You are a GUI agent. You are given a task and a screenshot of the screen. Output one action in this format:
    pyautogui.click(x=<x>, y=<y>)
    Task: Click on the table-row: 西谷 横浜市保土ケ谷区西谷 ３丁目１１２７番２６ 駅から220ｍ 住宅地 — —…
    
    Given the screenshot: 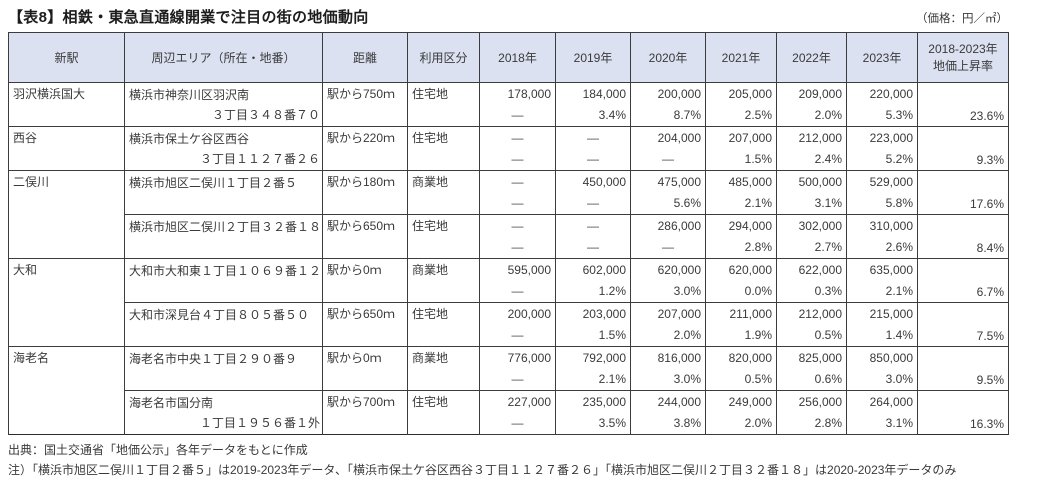 What is the action you would take?
    pyautogui.click(x=508, y=148)
    